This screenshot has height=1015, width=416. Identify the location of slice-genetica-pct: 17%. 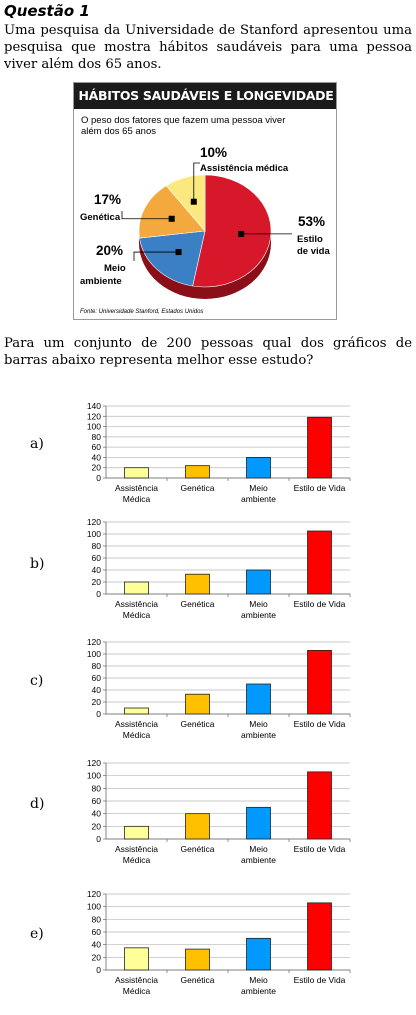
(107, 199).